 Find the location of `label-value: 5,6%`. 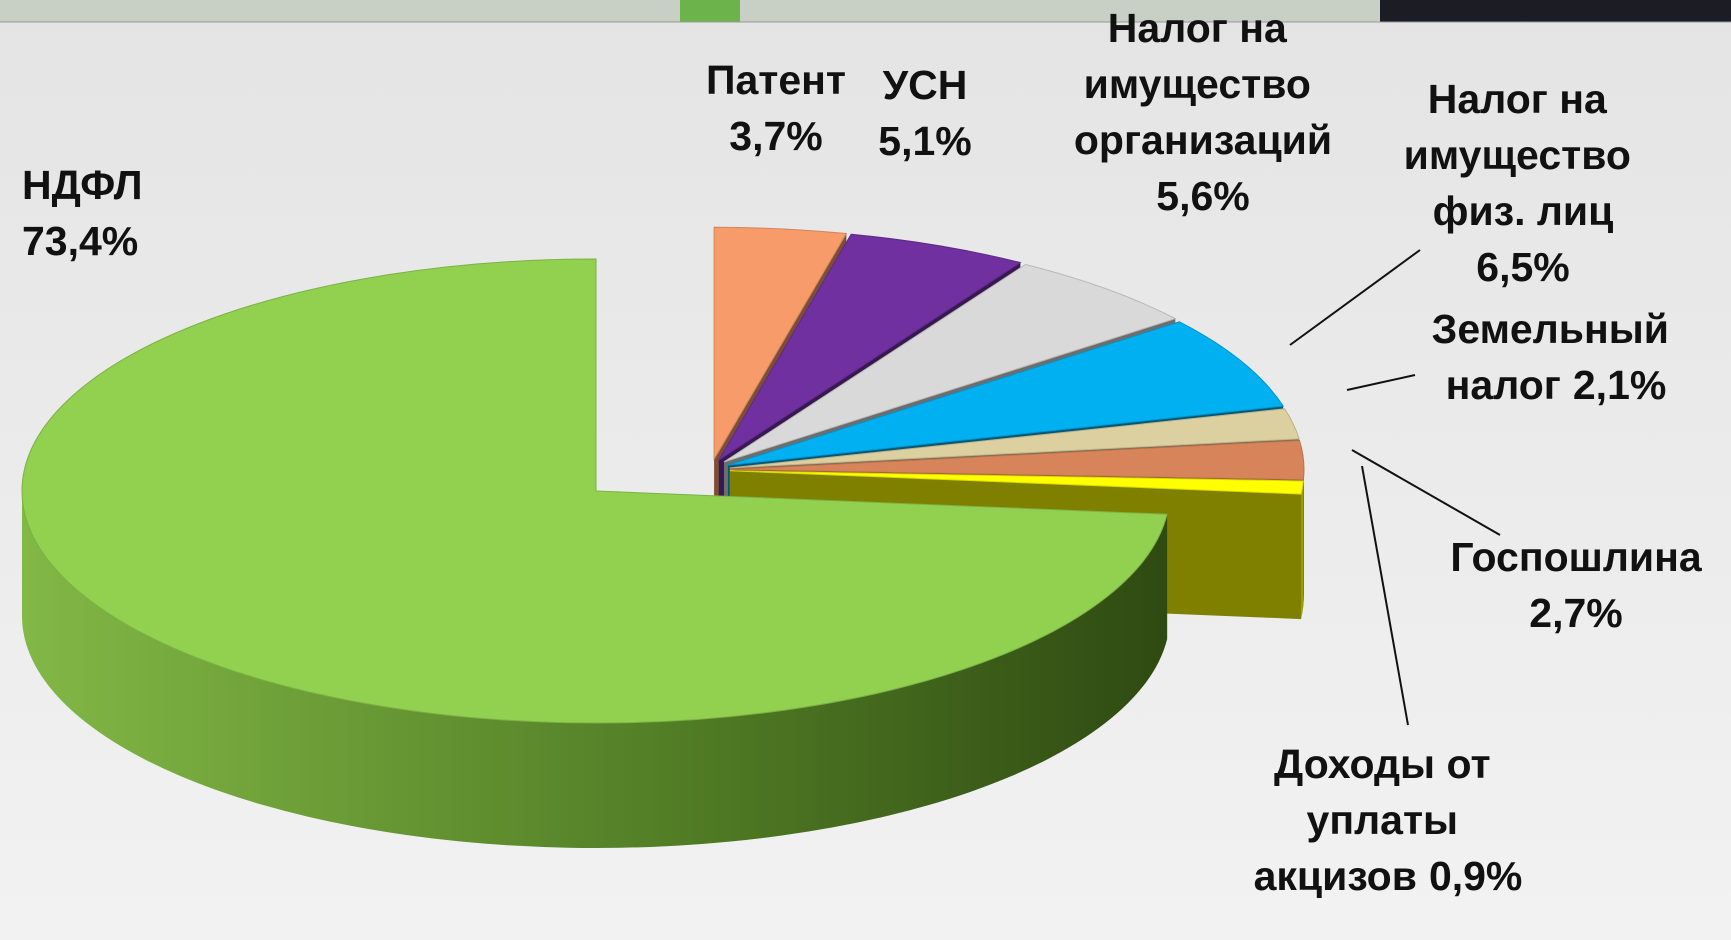

label-value: 5,6% is located at coordinates (1202, 196).